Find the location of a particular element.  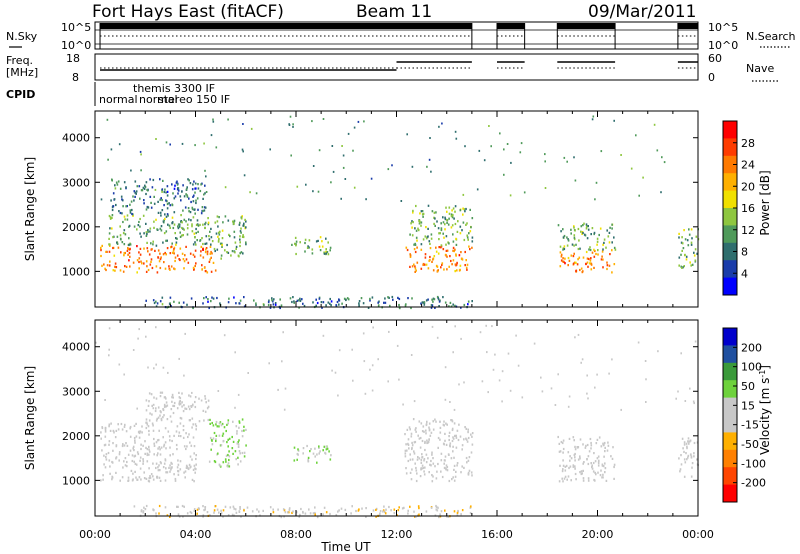

colorbar-swatch is located at coordinates (730, 424).